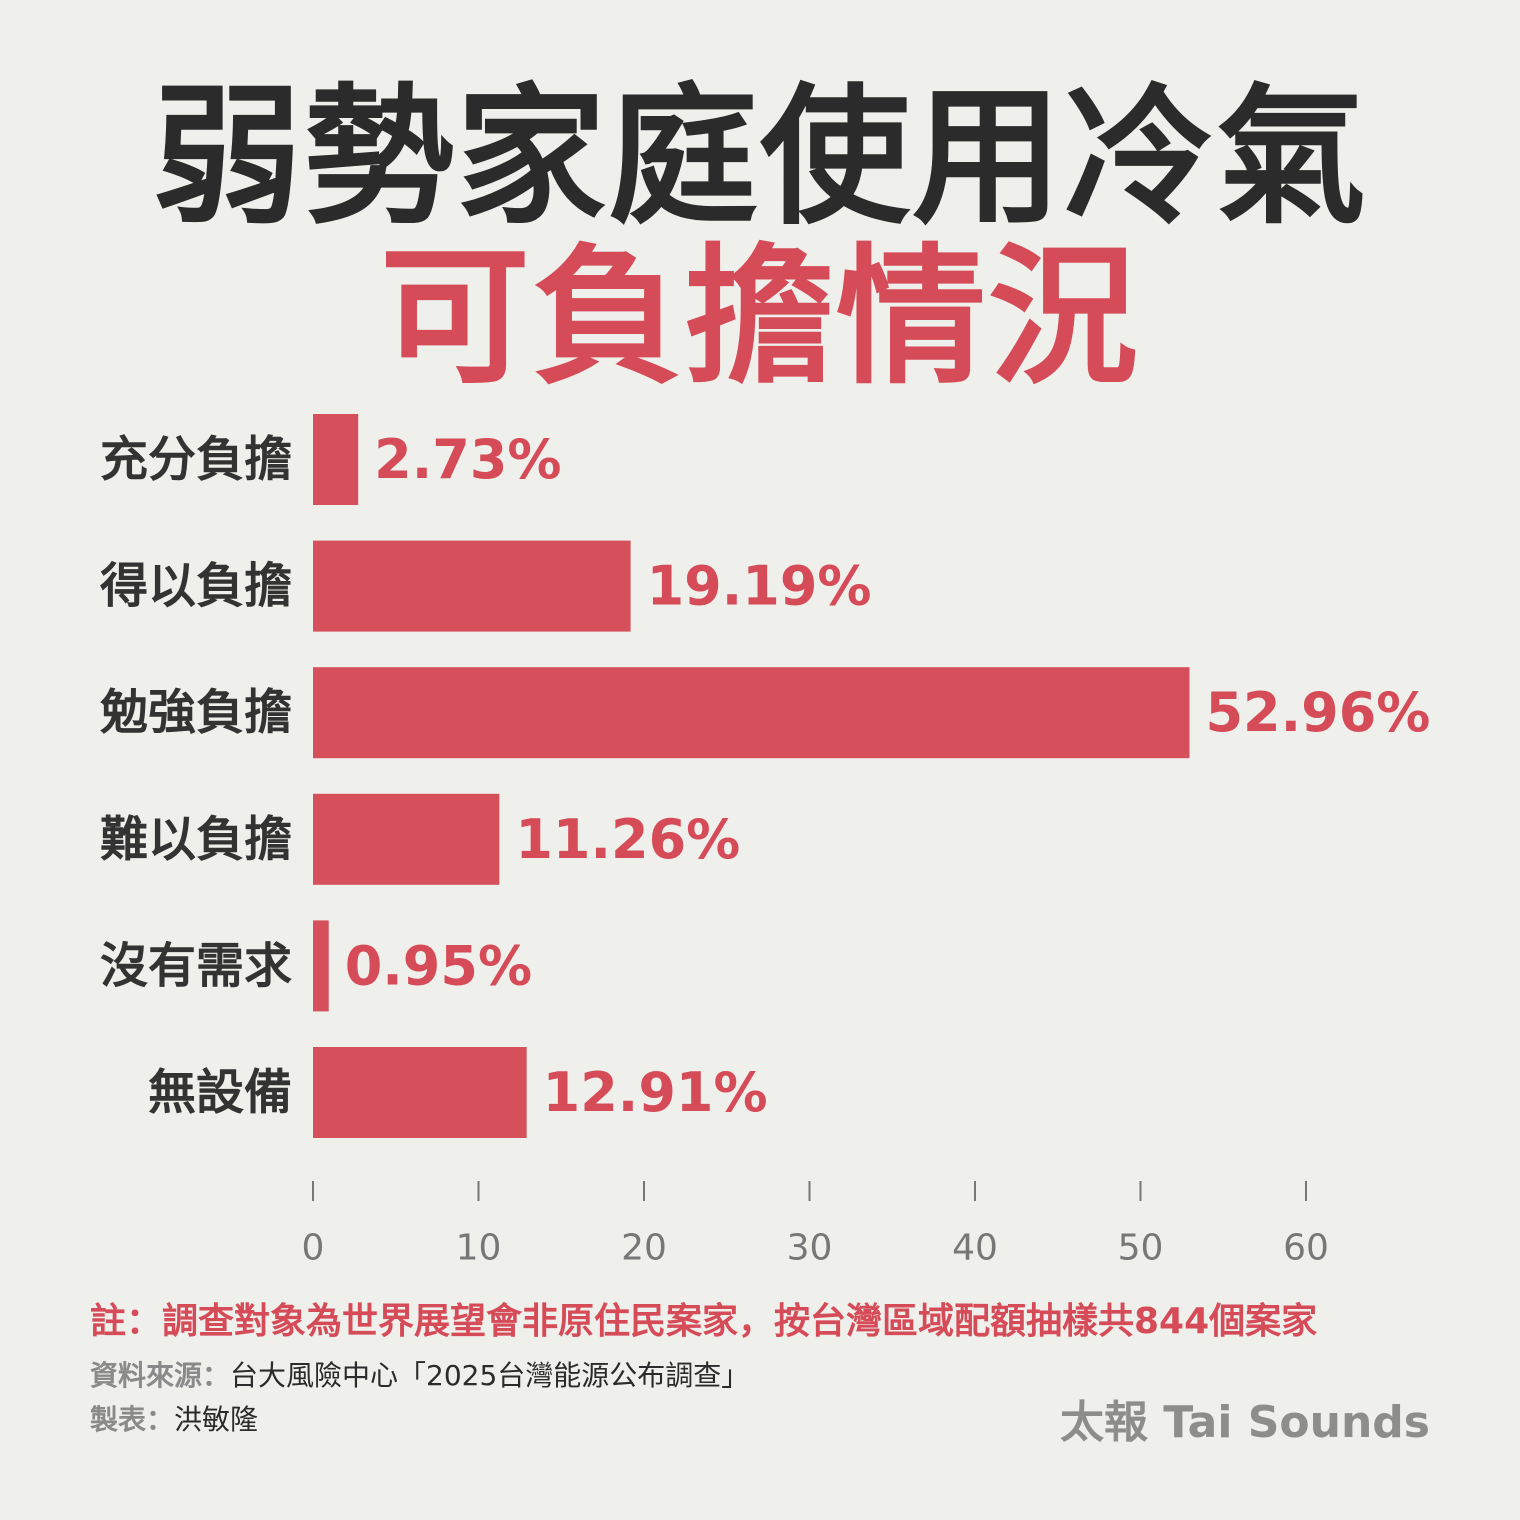  I want to click on x-tick-label-5: 50, so click(1141, 1248).